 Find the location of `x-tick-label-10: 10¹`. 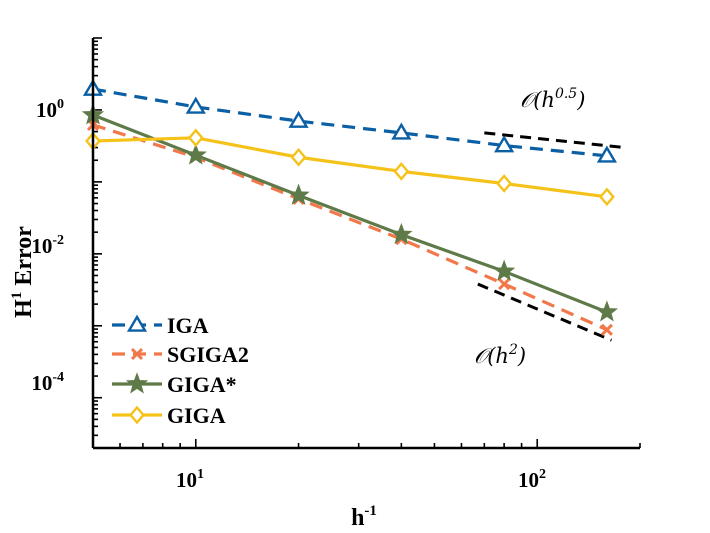

x-tick-label-10: 10¹ is located at coordinates (190, 479).